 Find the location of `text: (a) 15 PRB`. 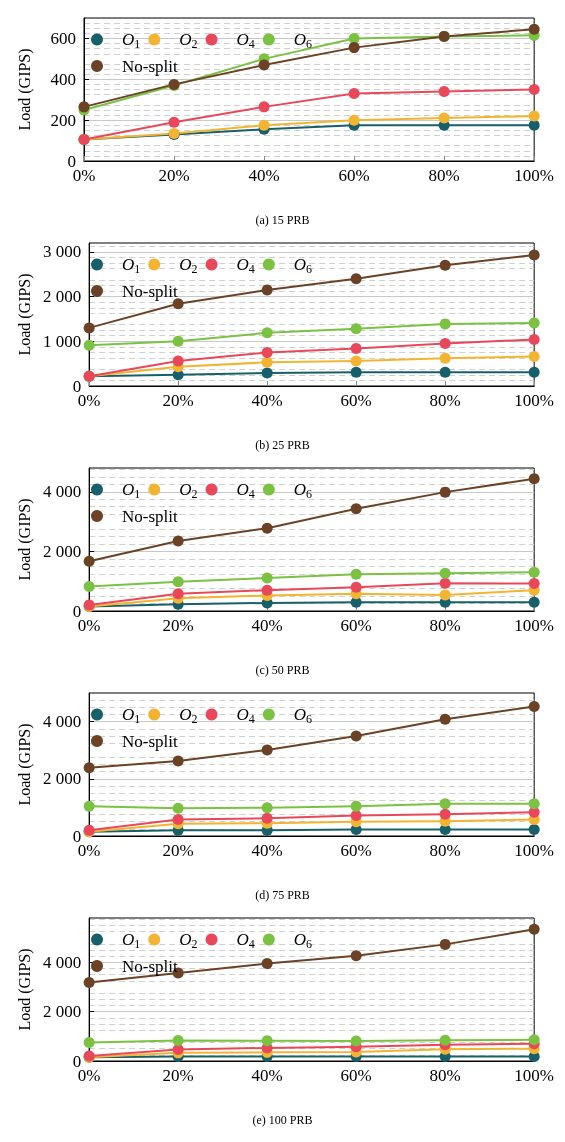

text: (a) 15 PRB is located at coordinates (282, 220).